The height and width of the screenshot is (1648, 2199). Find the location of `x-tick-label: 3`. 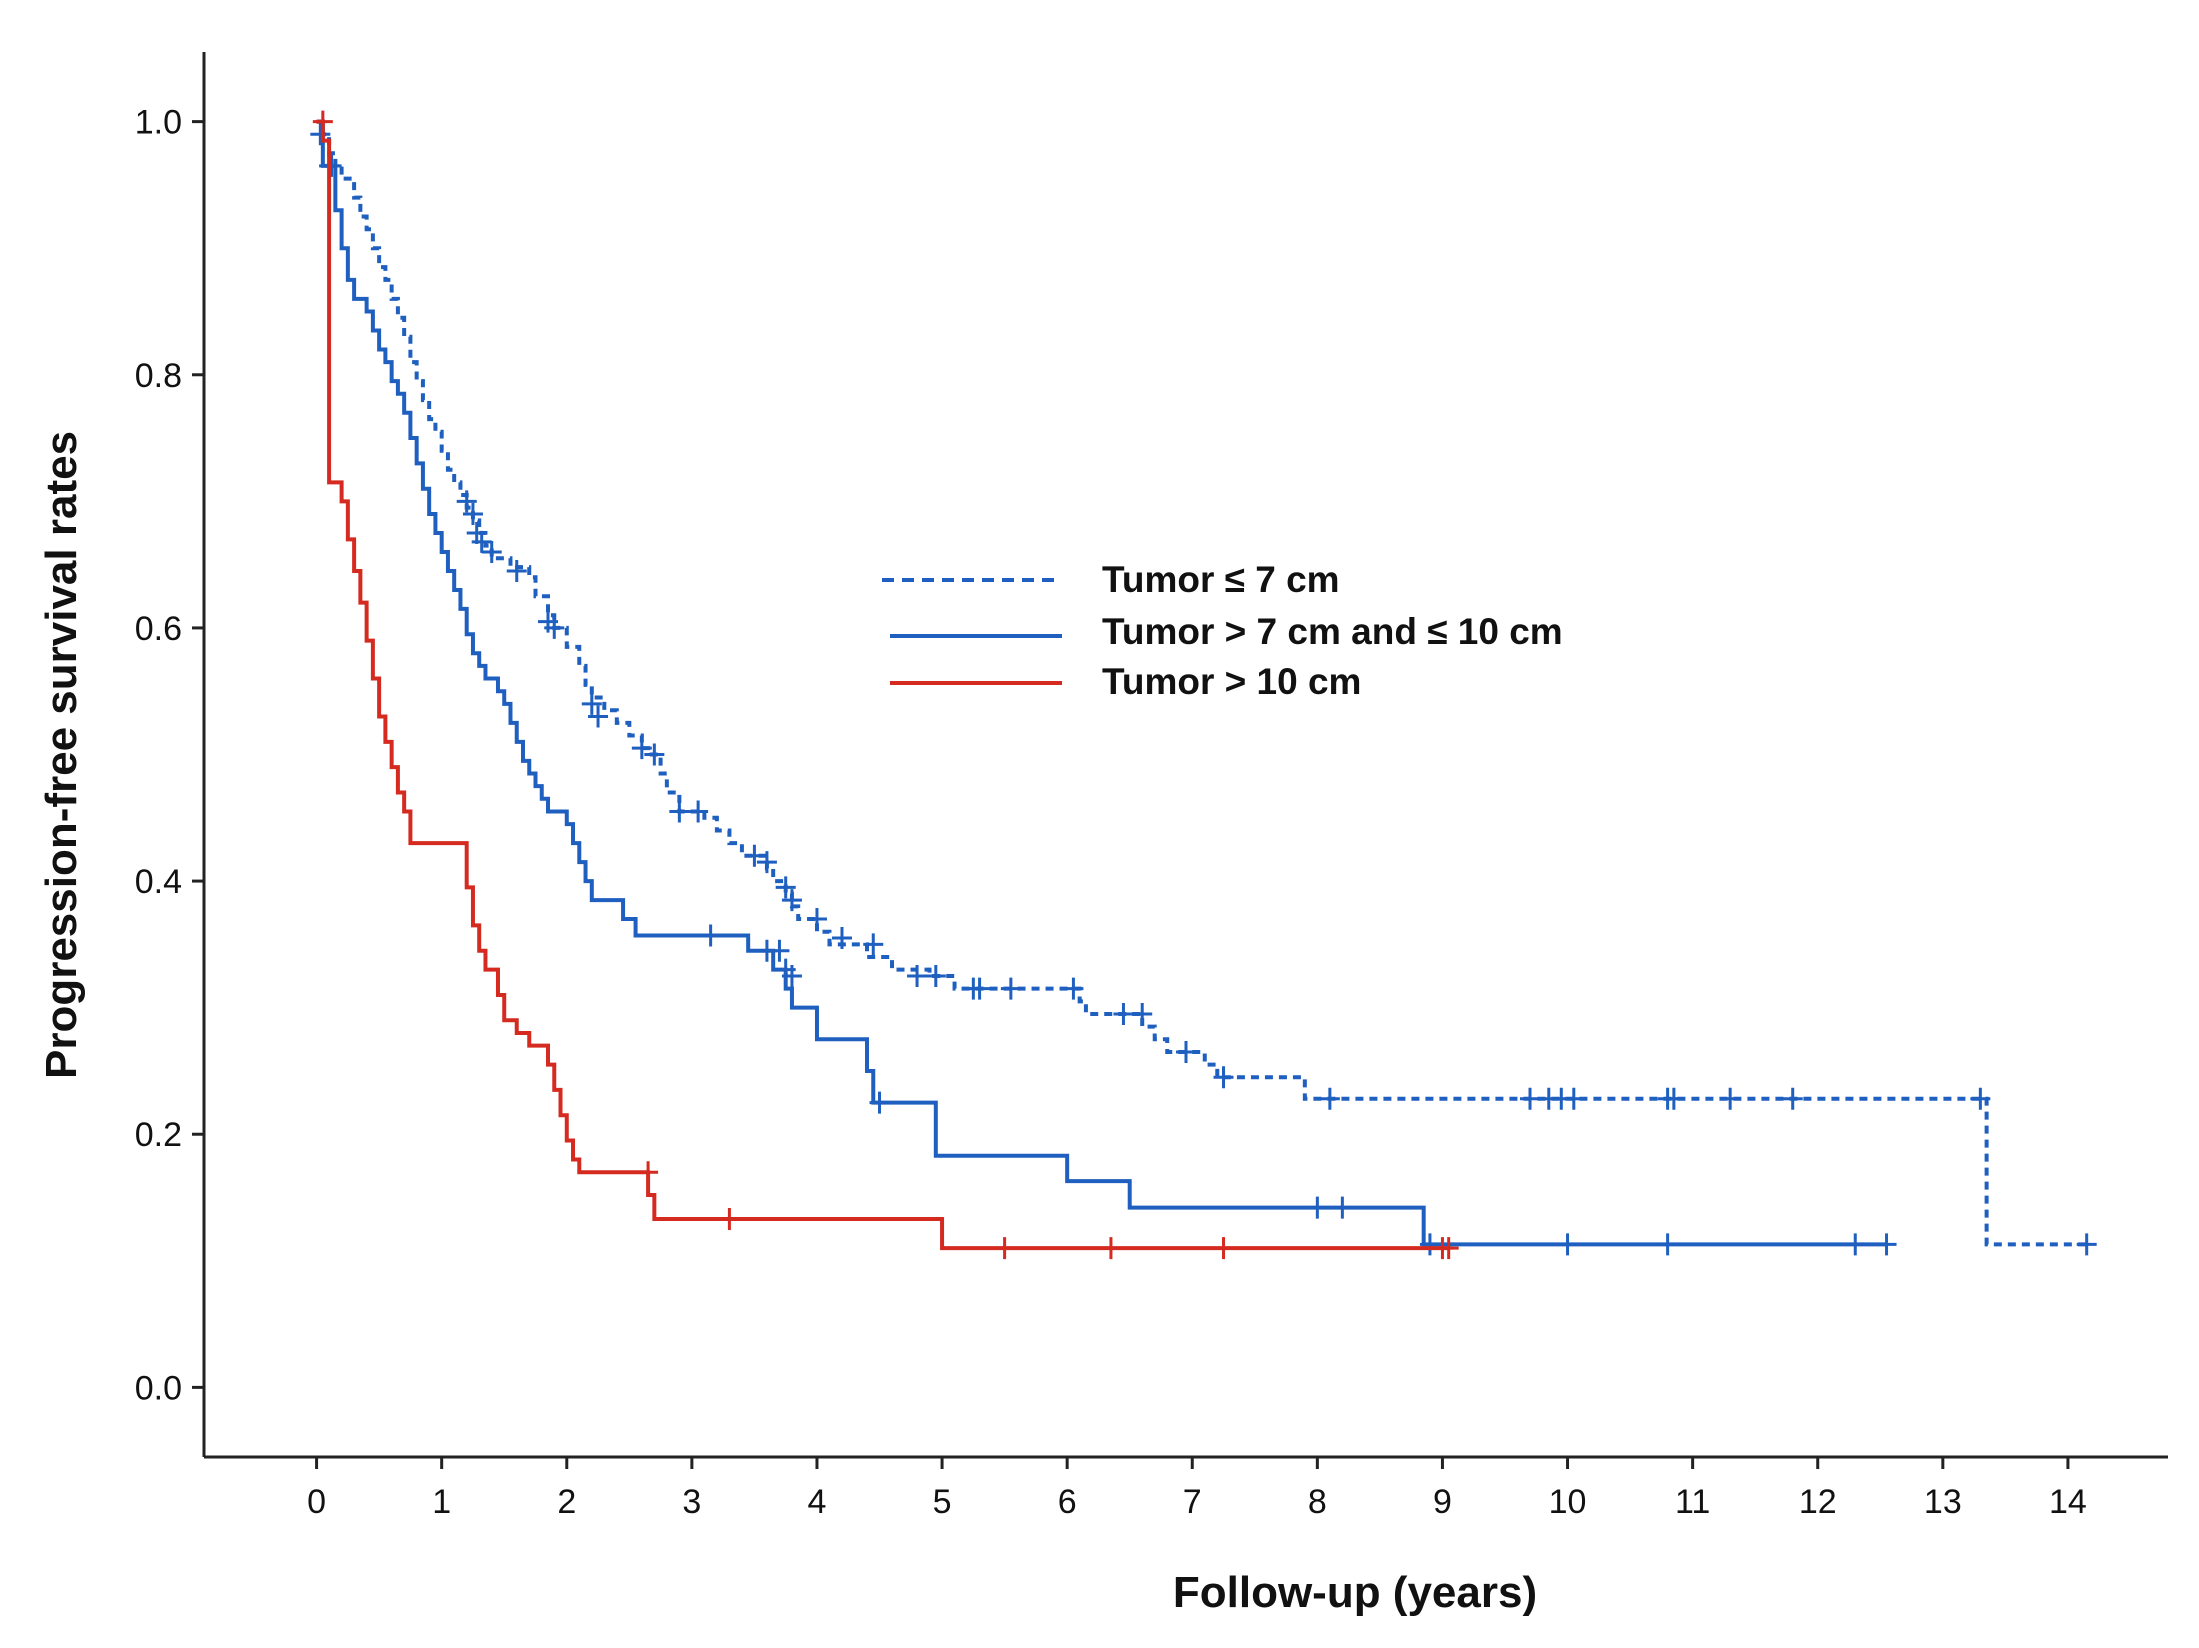

x-tick-label: 3 is located at coordinates (691, 1502).